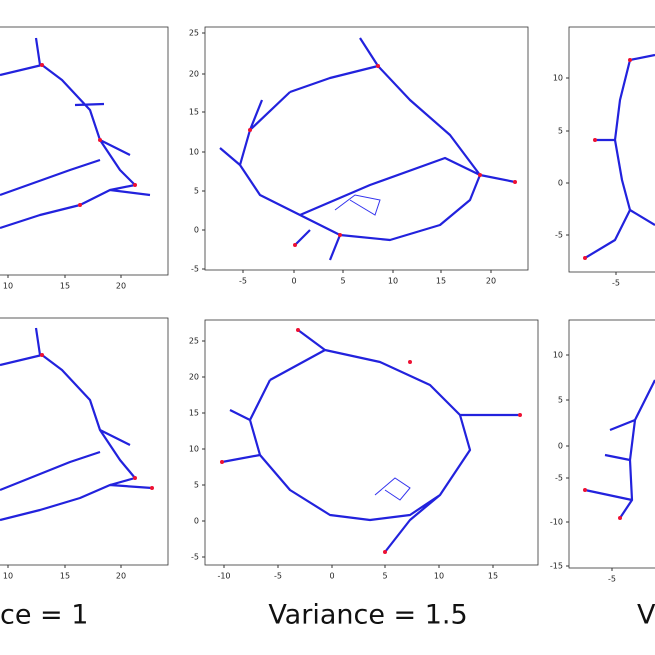 This screenshot has width=655, height=655. What do you see at coordinates (556, 522) in the screenshot?
I see `y-tick-label: -10` at bounding box center [556, 522].